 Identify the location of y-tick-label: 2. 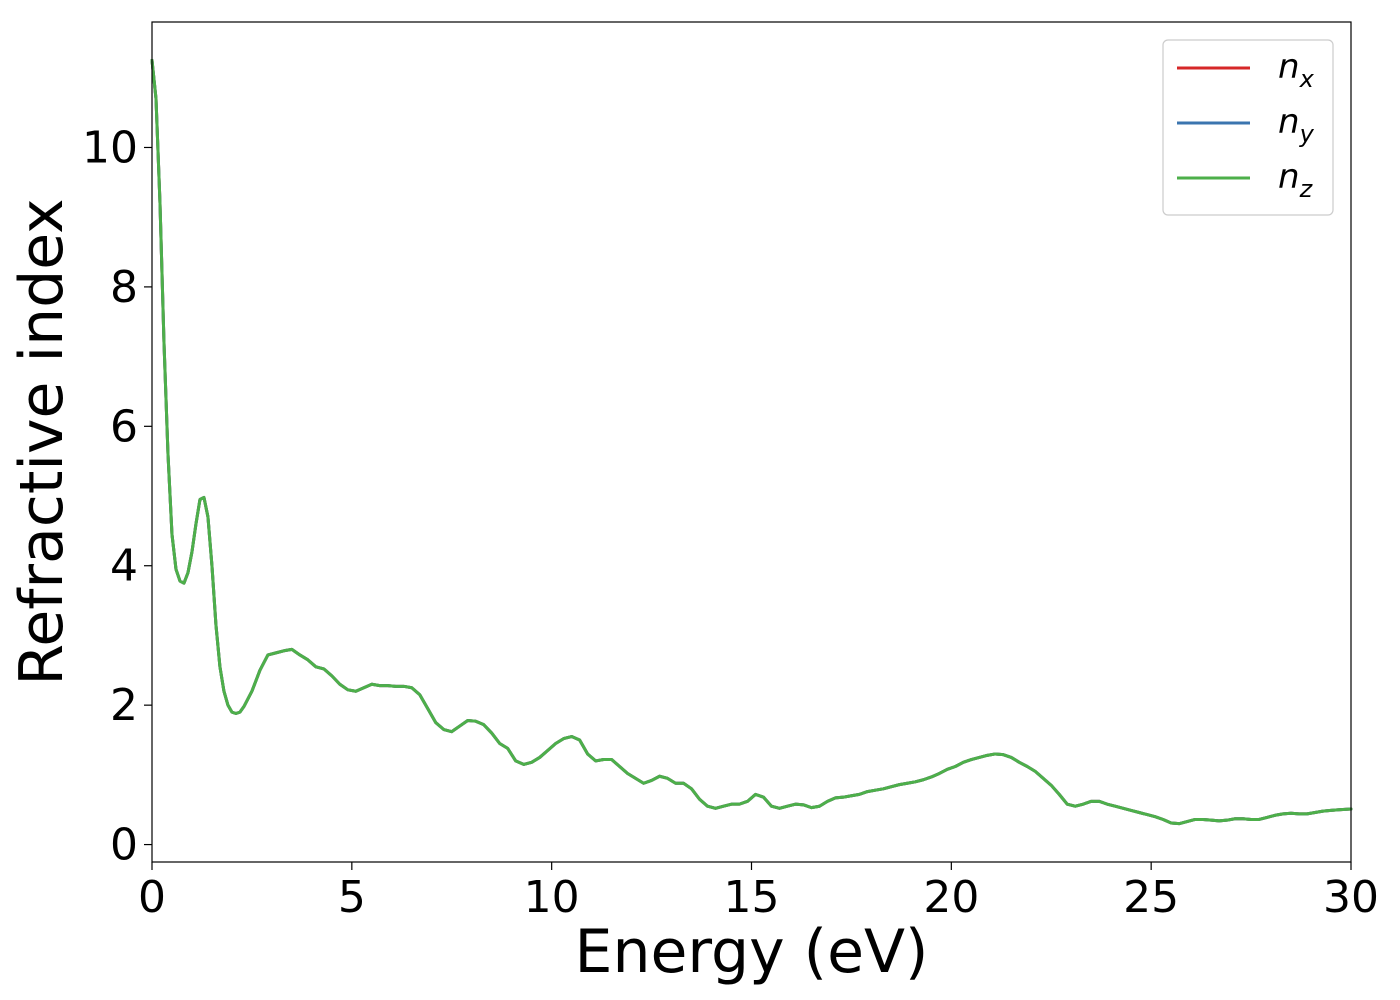
(124, 705).